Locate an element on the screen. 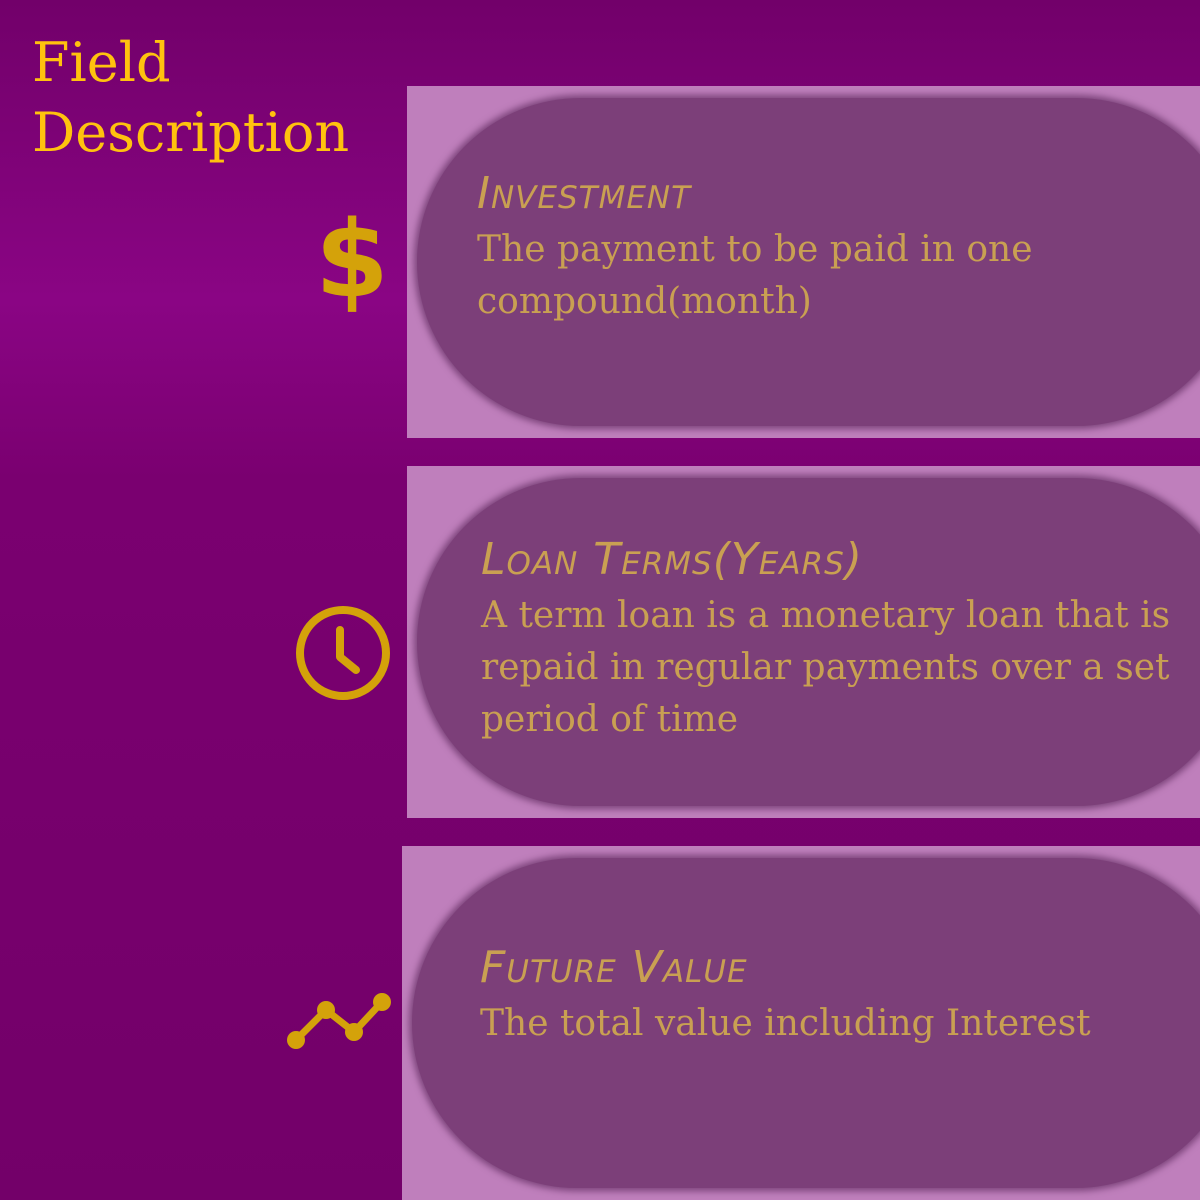 This screenshot has height=1200, width=1200. field-name: Loan Terms(Years) is located at coordinates (672, 559).